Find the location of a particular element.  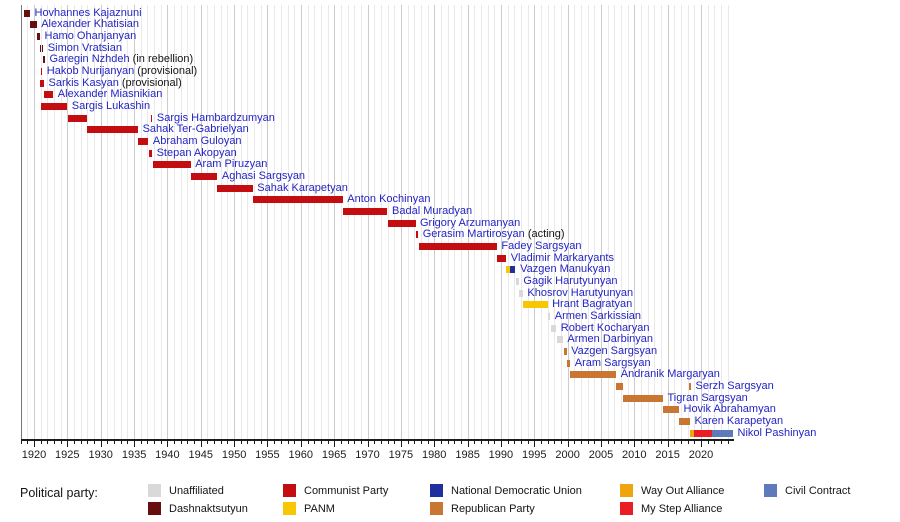

person-label: Simon Vratsian is located at coordinates (85, 48).